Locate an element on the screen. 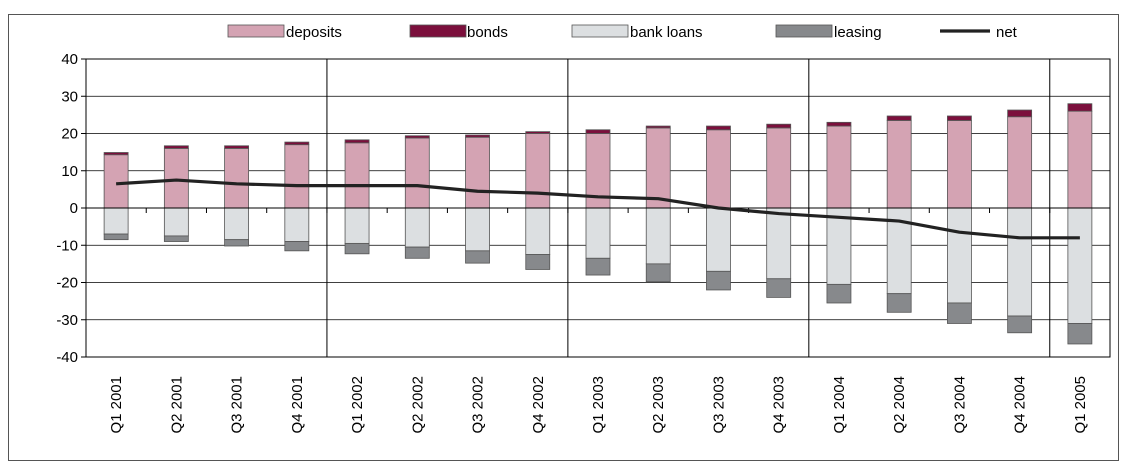 The width and height of the screenshot is (1127, 466). x-tick-label: Q3 2002 is located at coordinates (478, 405).